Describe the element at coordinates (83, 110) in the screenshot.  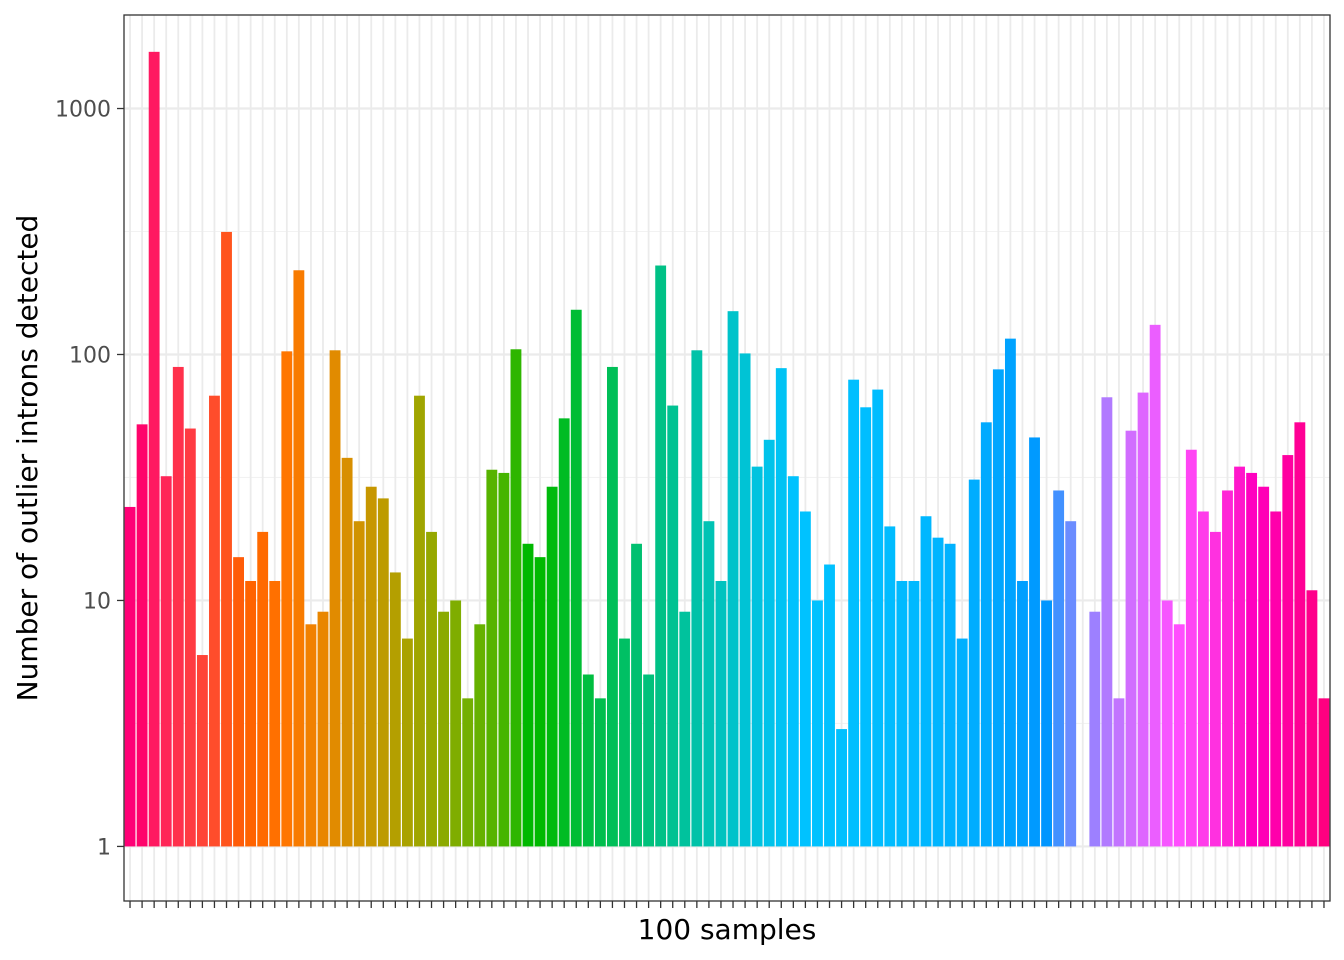
I see `y-tick-label: 1000` at that location.